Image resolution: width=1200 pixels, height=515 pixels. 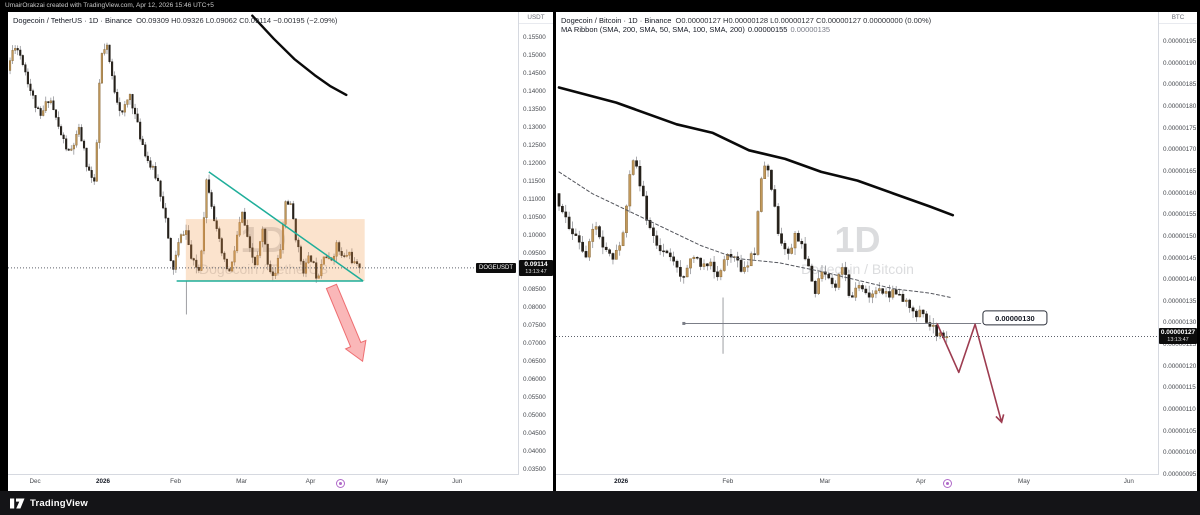 What do you see at coordinates (616, 20) in the screenshot?
I see `chart-title: Dogecoin / Bitcoin · 1D · Binance` at bounding box center [616, 20].